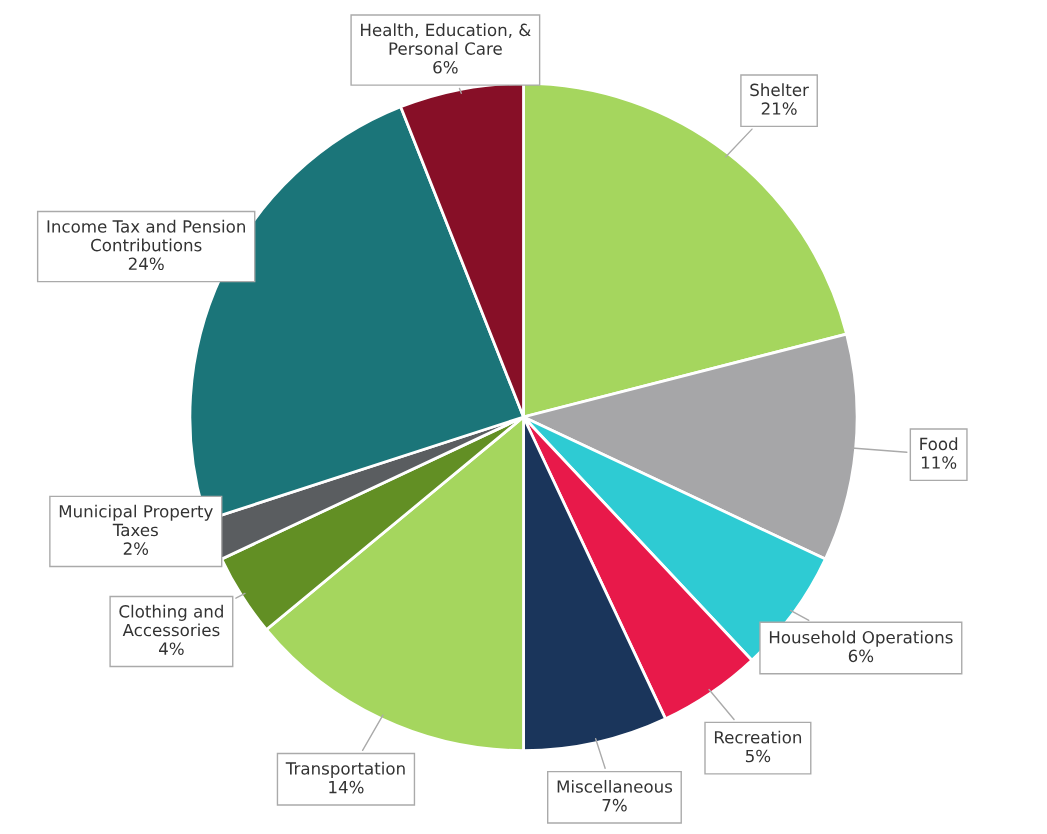  What do you see at coordinates (345, 769) in the screenshot?
I see `slice-label: Transportation` at bounding box center [345, 769].